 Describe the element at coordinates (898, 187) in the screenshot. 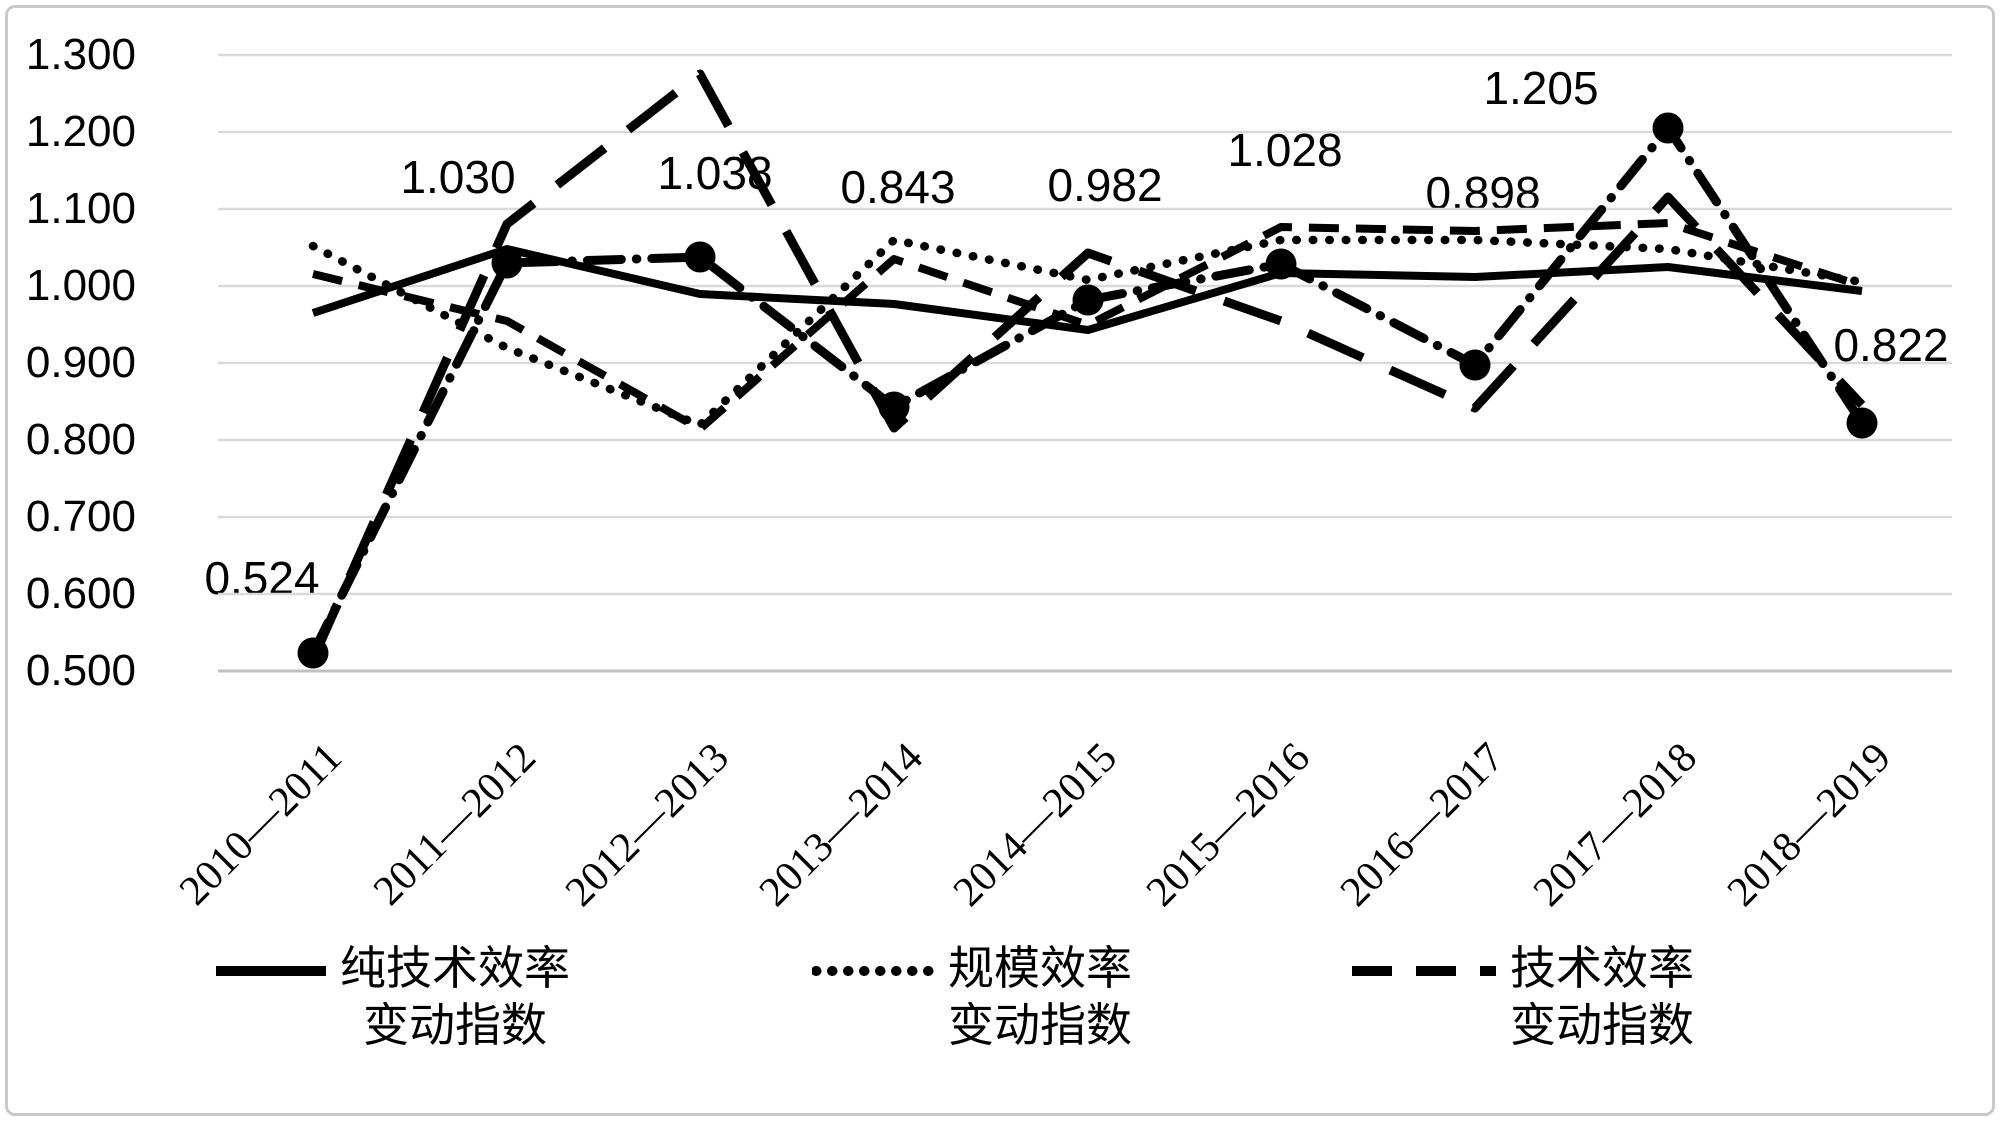

I see `data-point-label: 0.843` at that location.